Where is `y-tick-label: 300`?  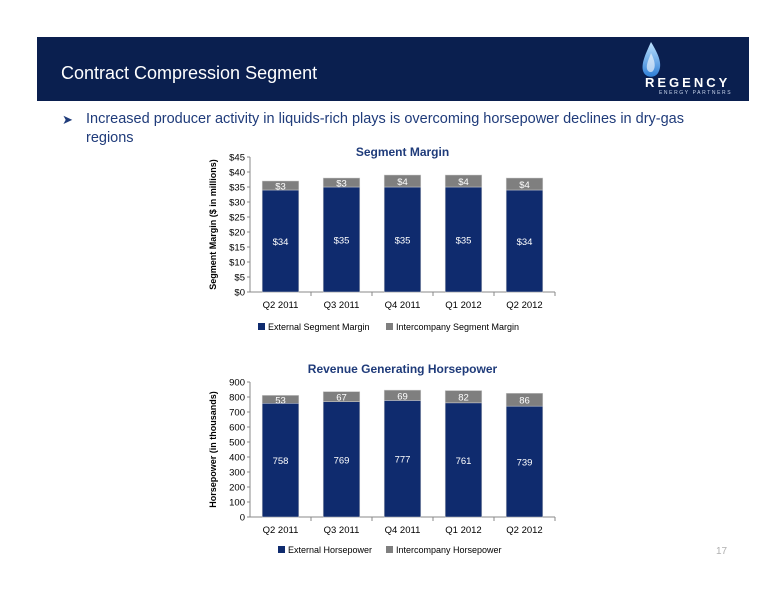
y-tick-label: 300 is located at coordinates (237, 473).